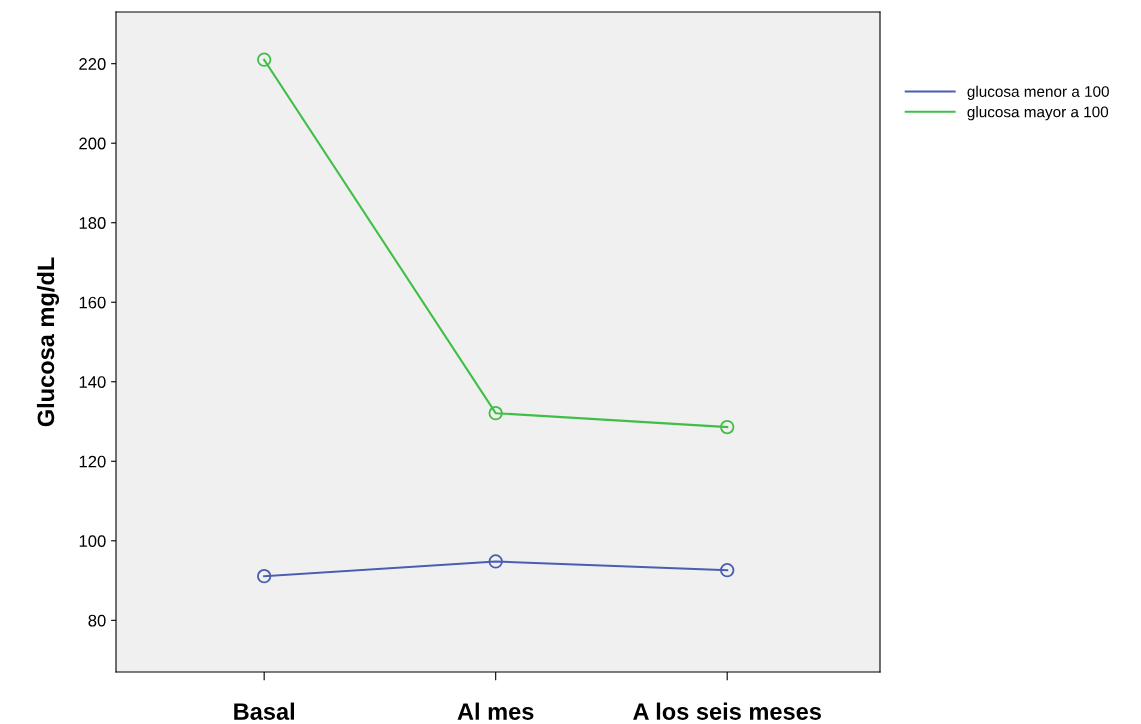 The width and height of the screenshot is (1141, 724). What do you see at coordinates (92, 302) in the screenshot?
I see `y-tick-label: 160` at bounding box center [92, 302].